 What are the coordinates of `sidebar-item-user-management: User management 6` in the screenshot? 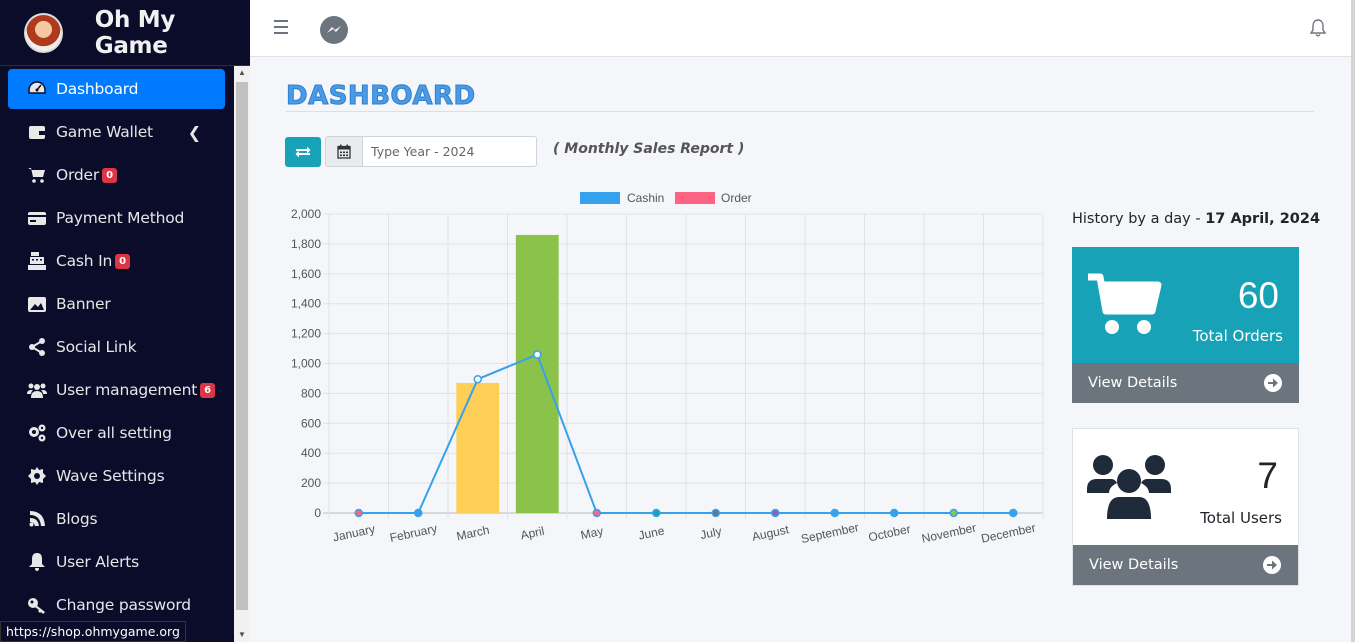 It's located at (116, 390).